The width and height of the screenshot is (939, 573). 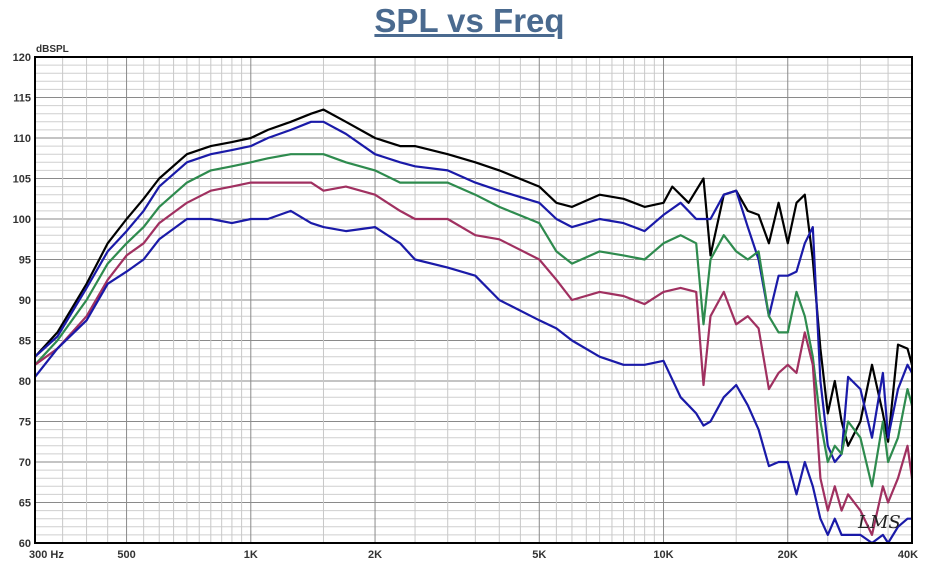 What do you see at coordinates (539, 555) in the screenshot?
I see `x-tick-label: 5K` at bounding box center [539, 555].